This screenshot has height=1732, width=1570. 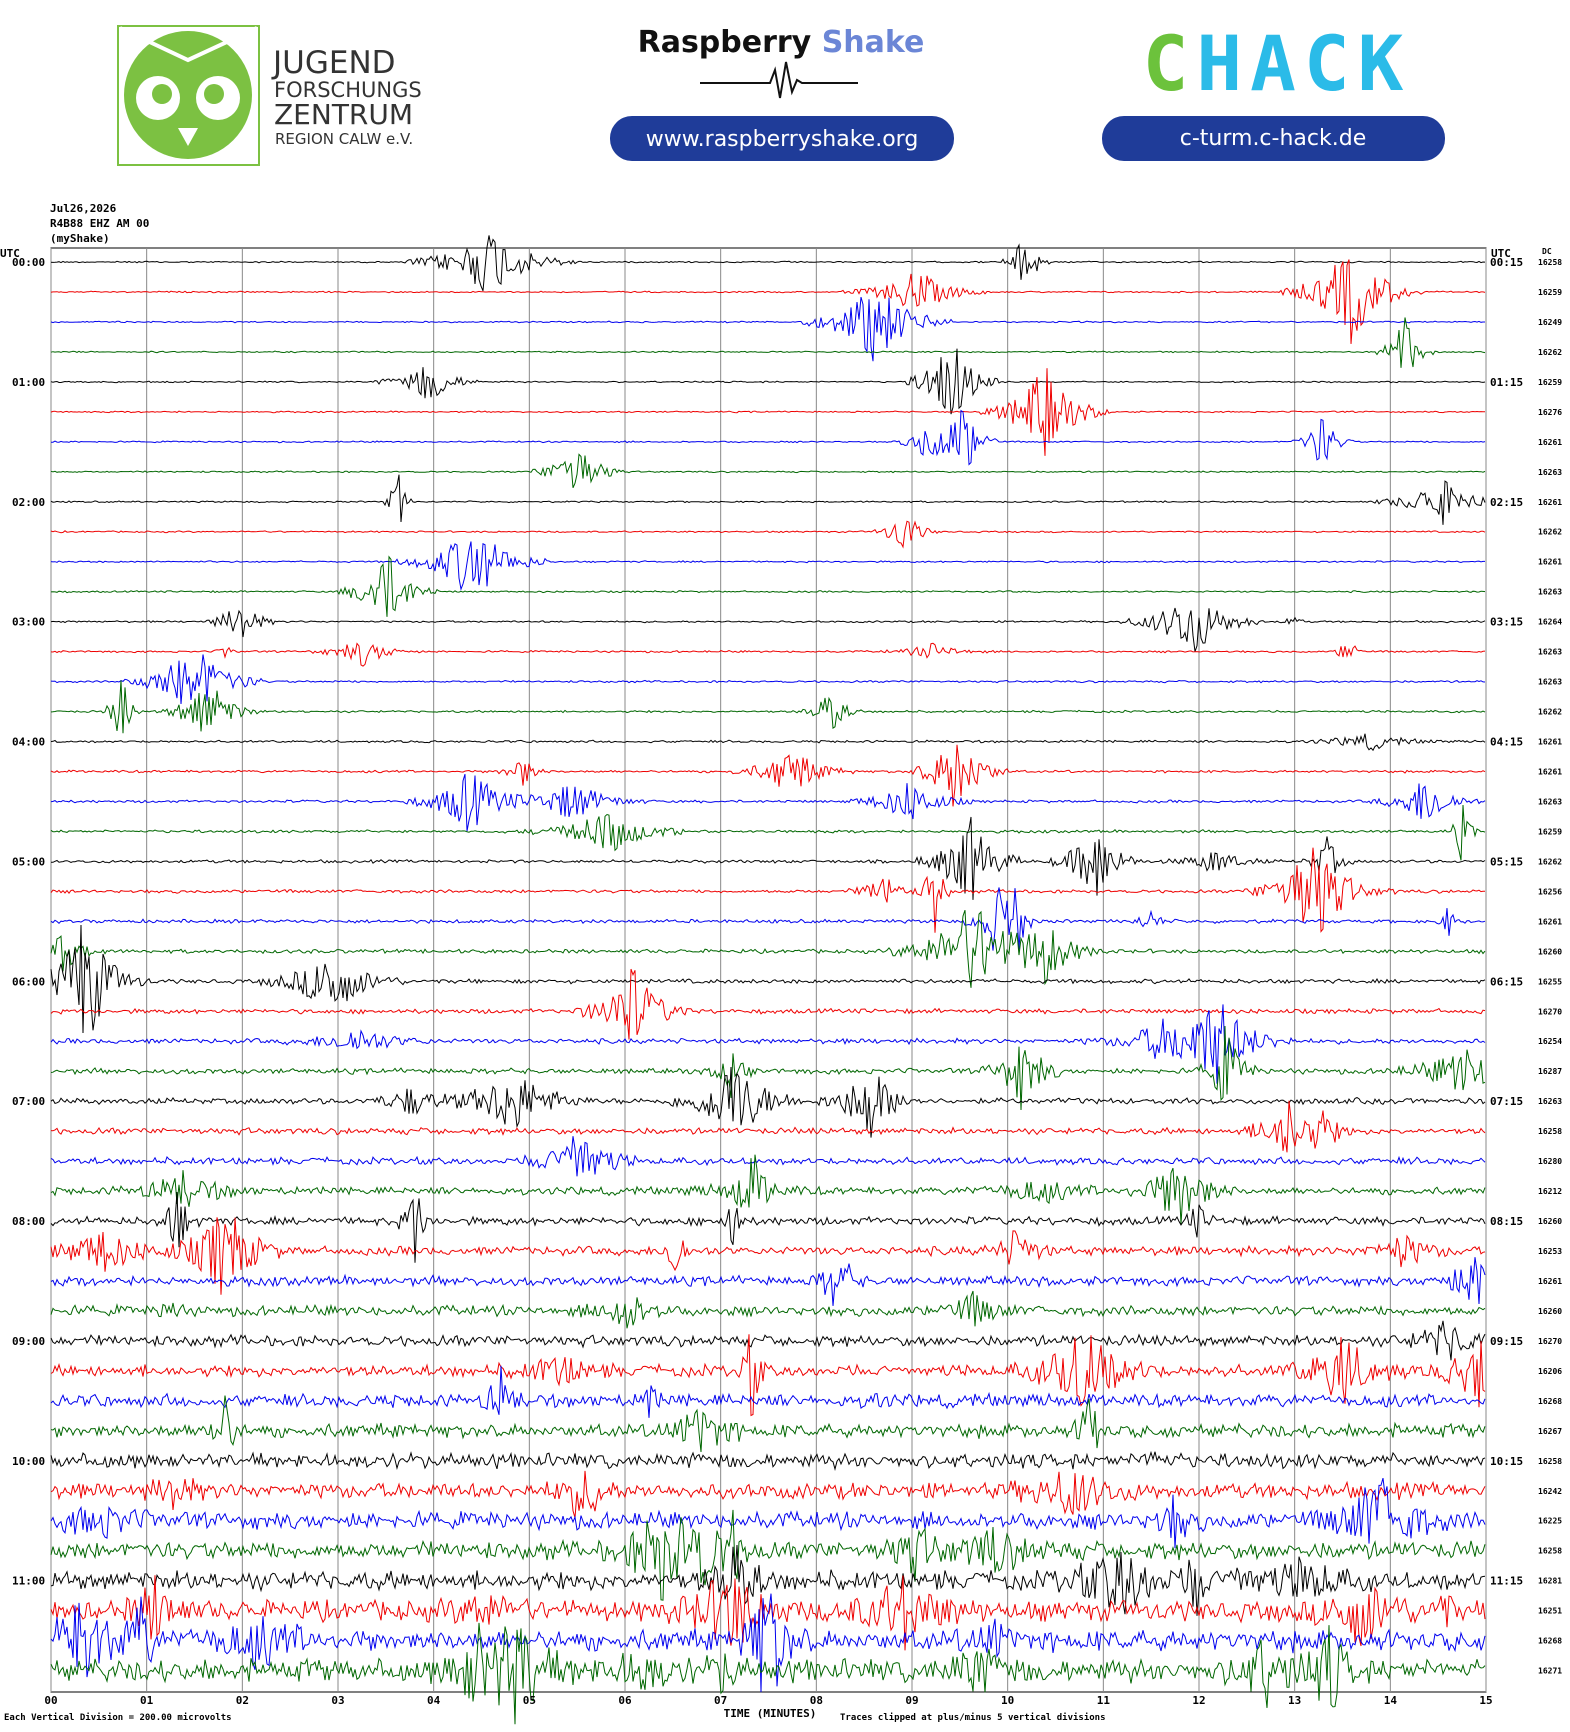 I want to click on rs-url: www.raspberryshake.org, so click(x=782, y=139).